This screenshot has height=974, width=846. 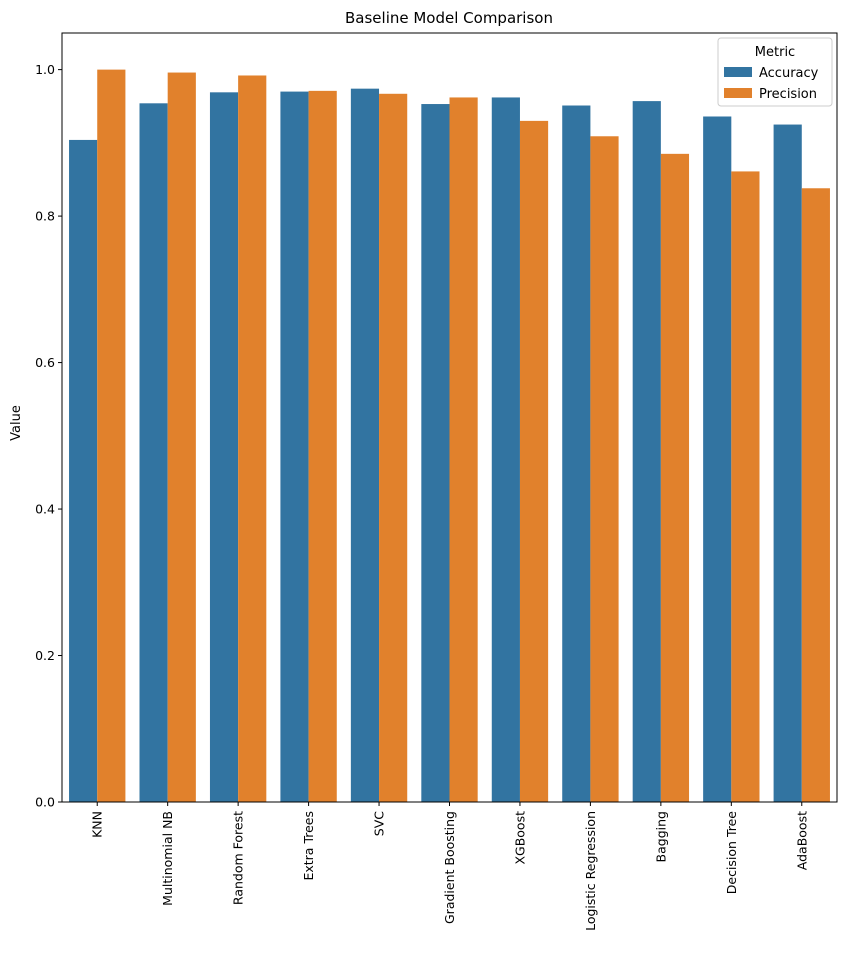 What do you see at coordinates (181, 437) in the screenshot?
I see `bar-precision-multinomial-nb` at bounding box center [181, 437].